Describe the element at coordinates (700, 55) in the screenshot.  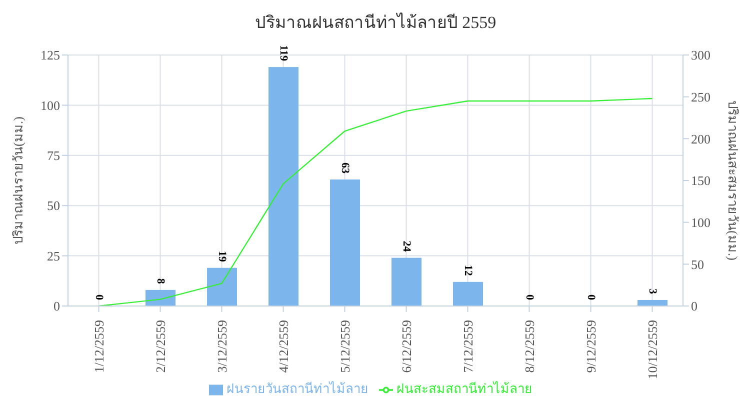
I see `y2-tick-label: 300` at that location.